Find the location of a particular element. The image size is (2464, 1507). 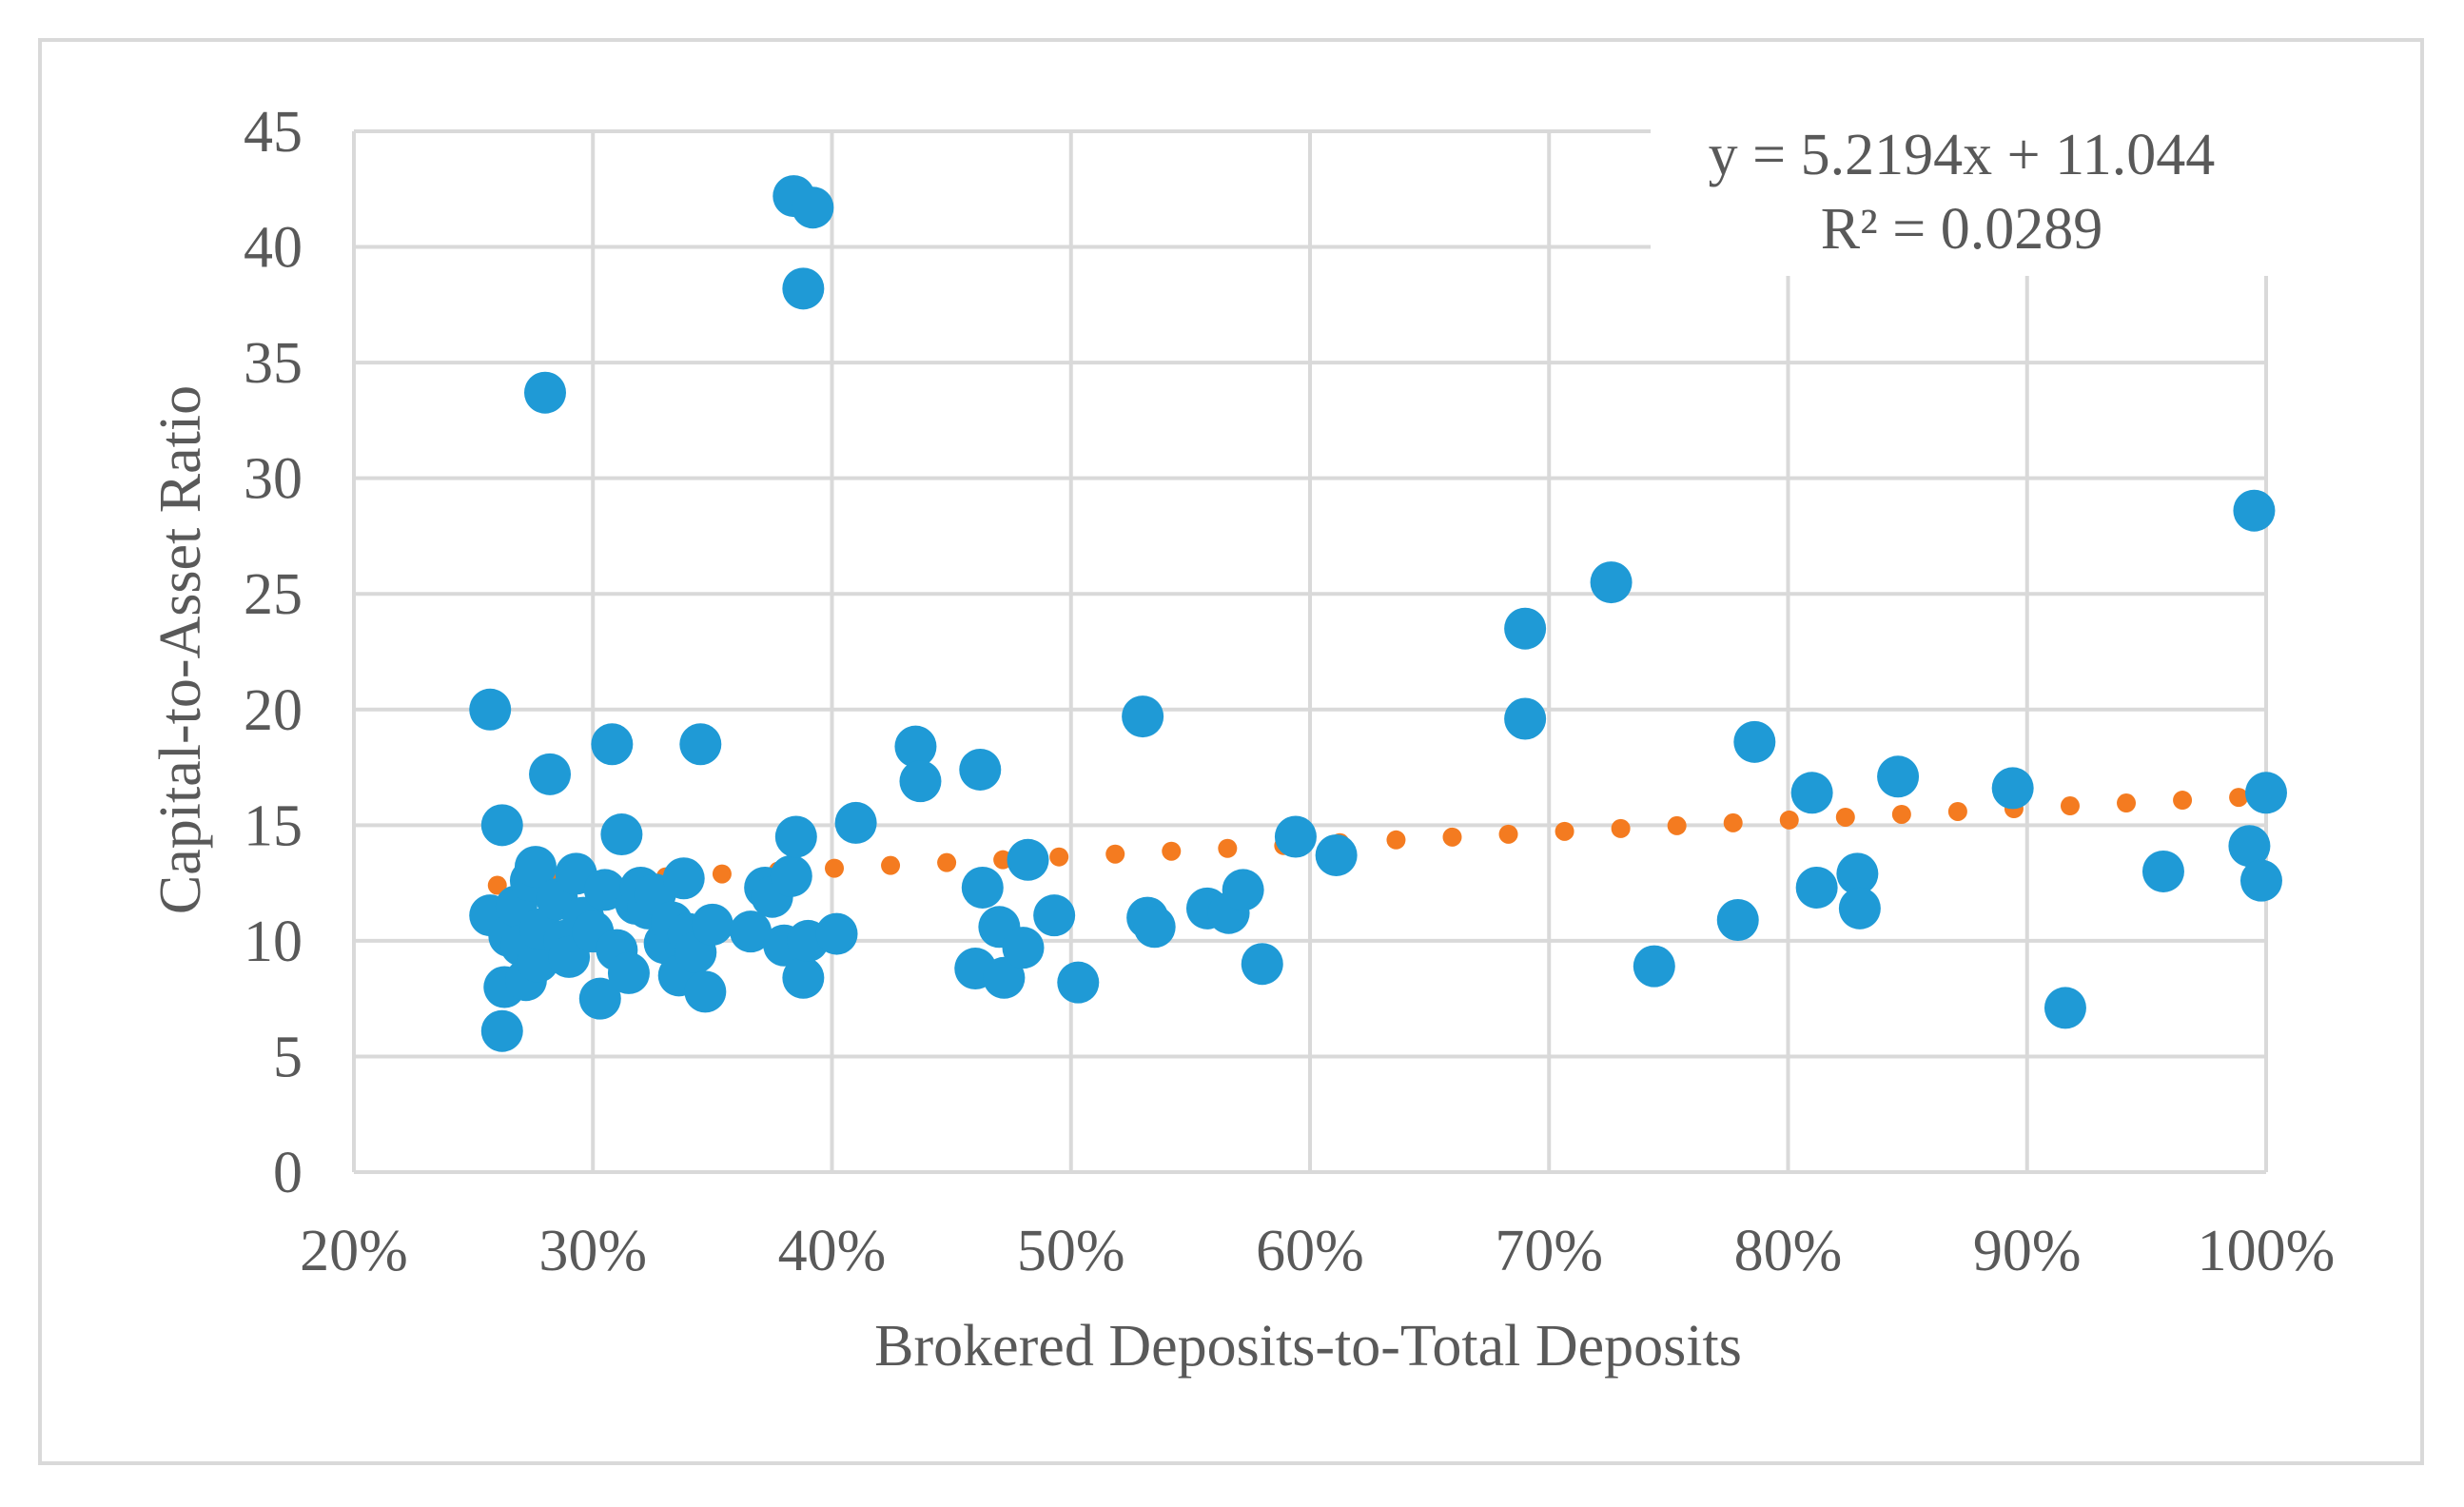

x-tick-label: 60% is located at coordinates (1310, 1251).